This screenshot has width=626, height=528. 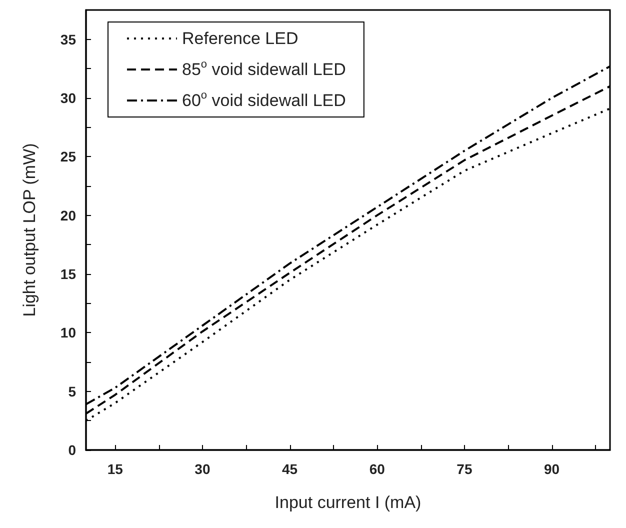 What do you see at coordinates (552, 469) in the screenshot?
I see `x-tick-label: 90` at bounding box center [552, 469].